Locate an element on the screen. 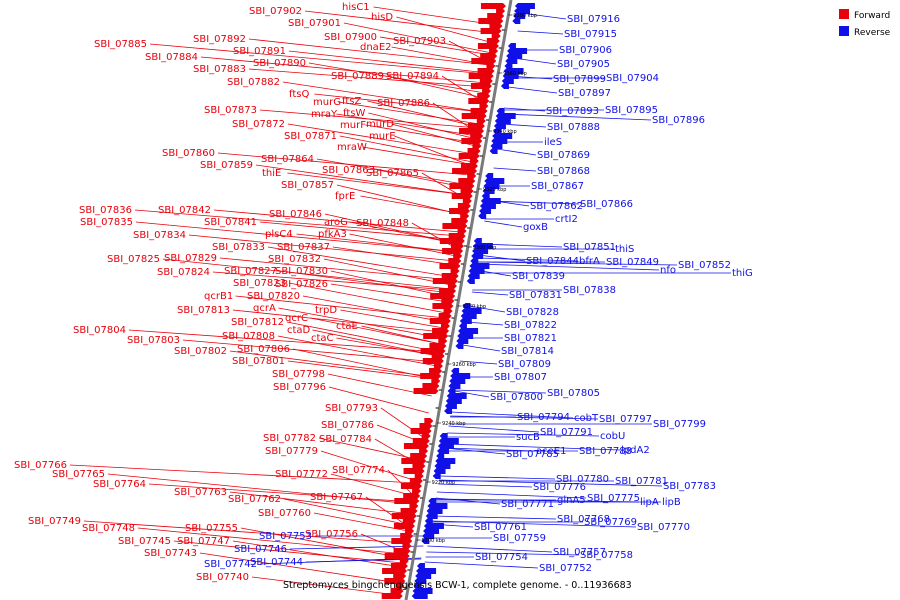 This screenshot has height=600, width=900. forward-gene-label: hisC1 is located at coordinates (356, 7).